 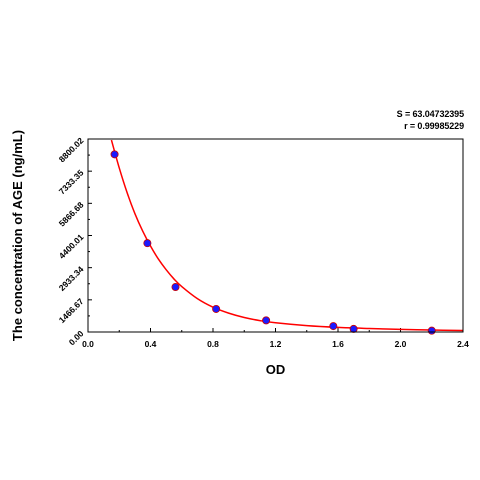 What do you see at coordinates (434, 126) in the screenshot?
I see `r-value-label: r = 0.99985229` at bounding box center [434, 126].